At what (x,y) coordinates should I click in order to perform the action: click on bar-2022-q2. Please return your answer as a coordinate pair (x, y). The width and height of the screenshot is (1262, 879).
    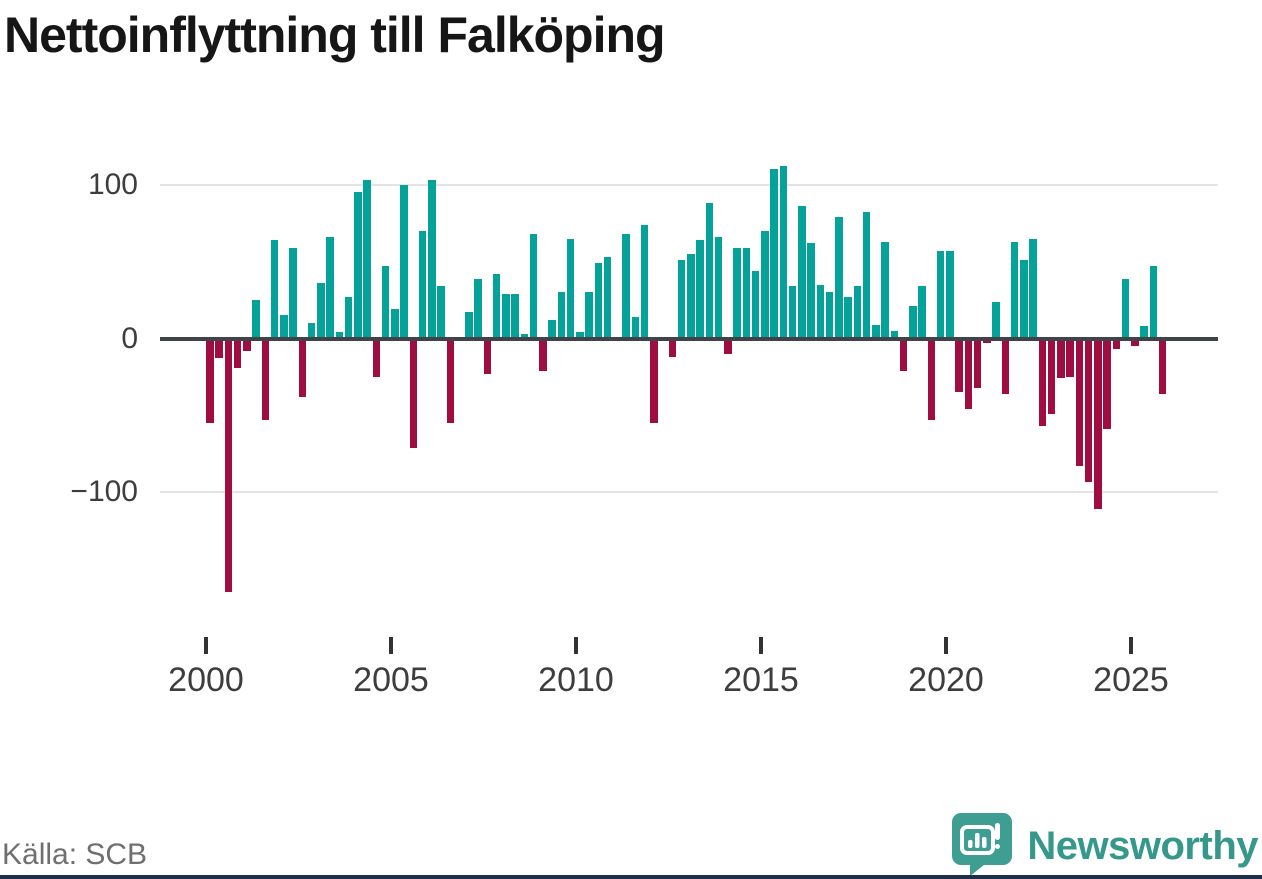
    Looking at the image, I should click on (1033, 288).